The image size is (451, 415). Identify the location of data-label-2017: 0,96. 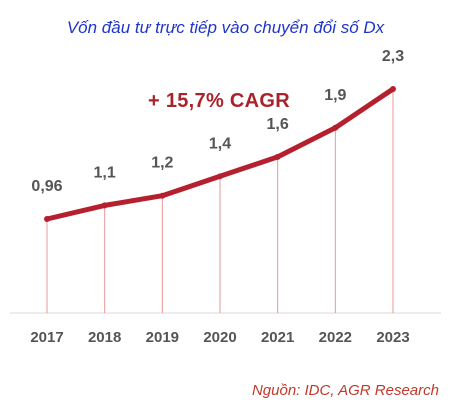
(46, 186).